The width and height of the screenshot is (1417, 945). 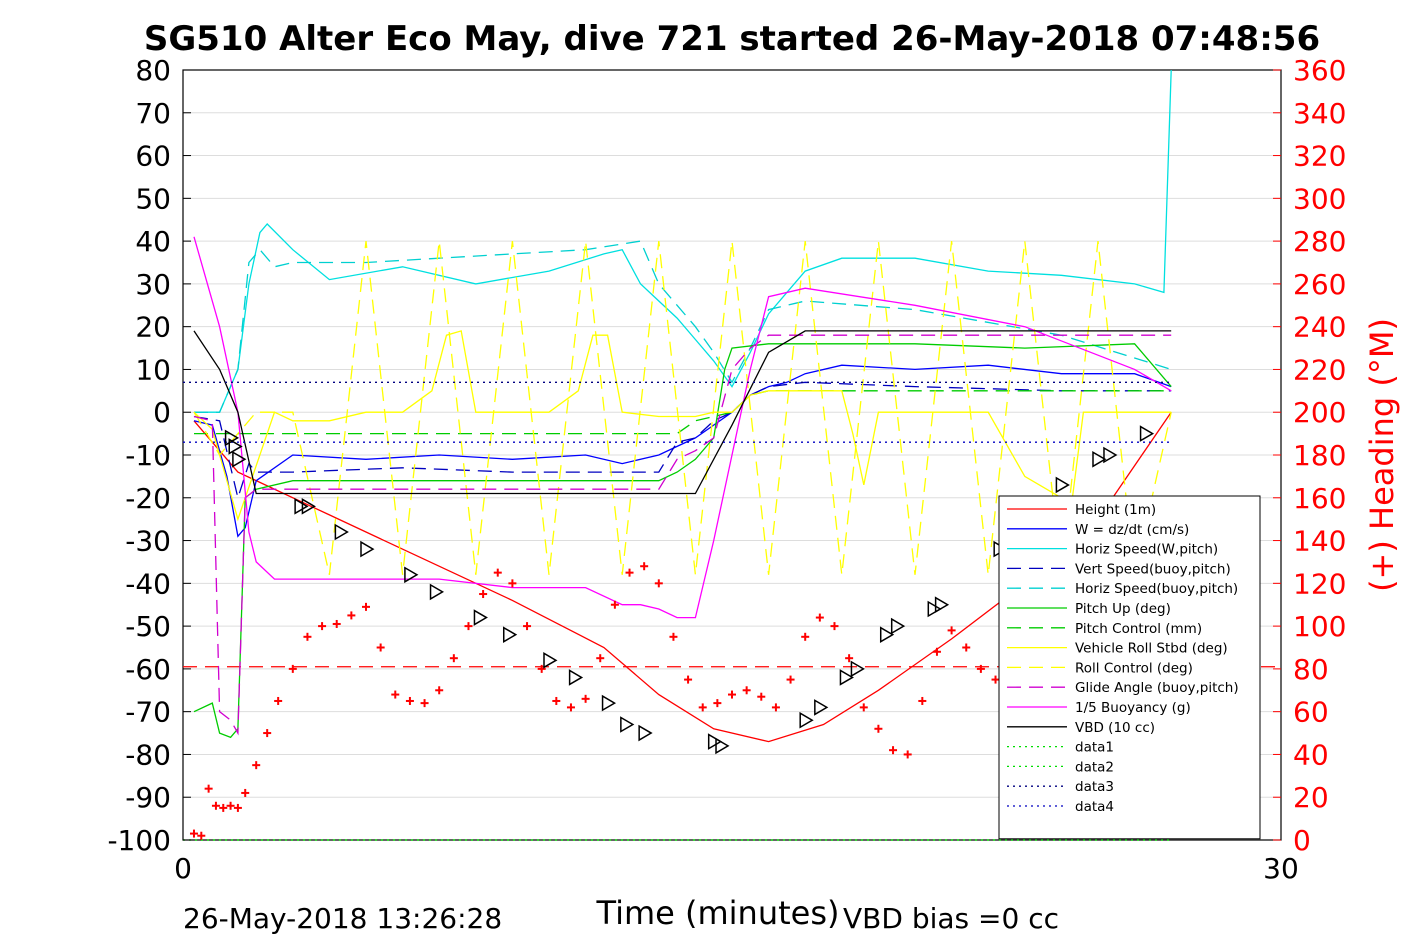 I want to click on y2-tick-label: 320, so click(x=1319, y=156).